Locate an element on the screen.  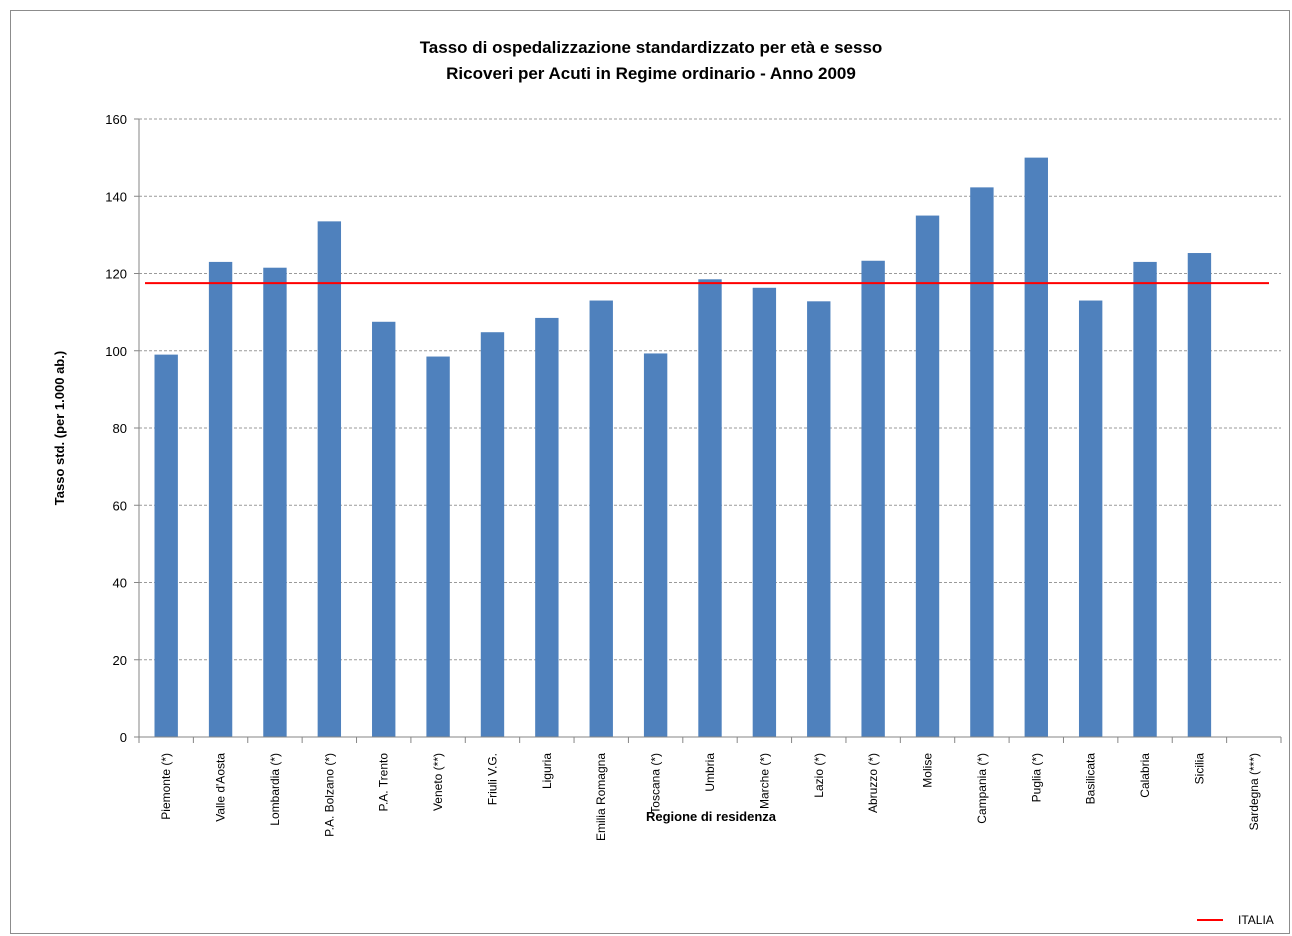
x-category-label: Piemonte (*) is located at coordinates (166, 786).